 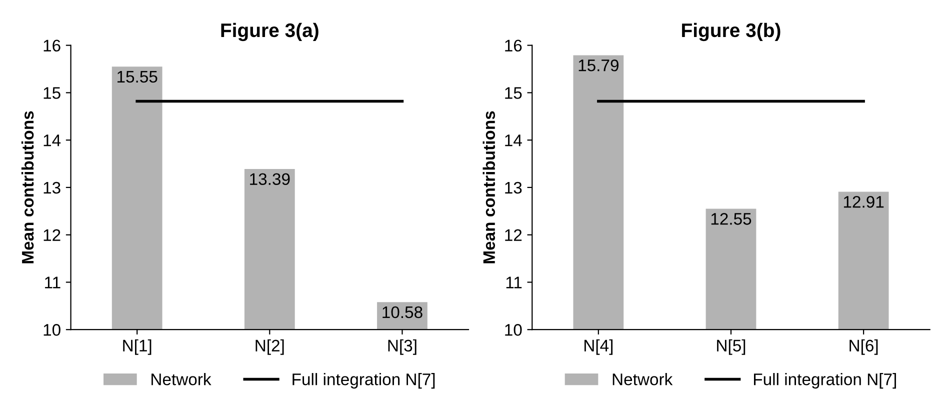 I want to click on x-tick-label: N[1], so click(x=137, y=347).